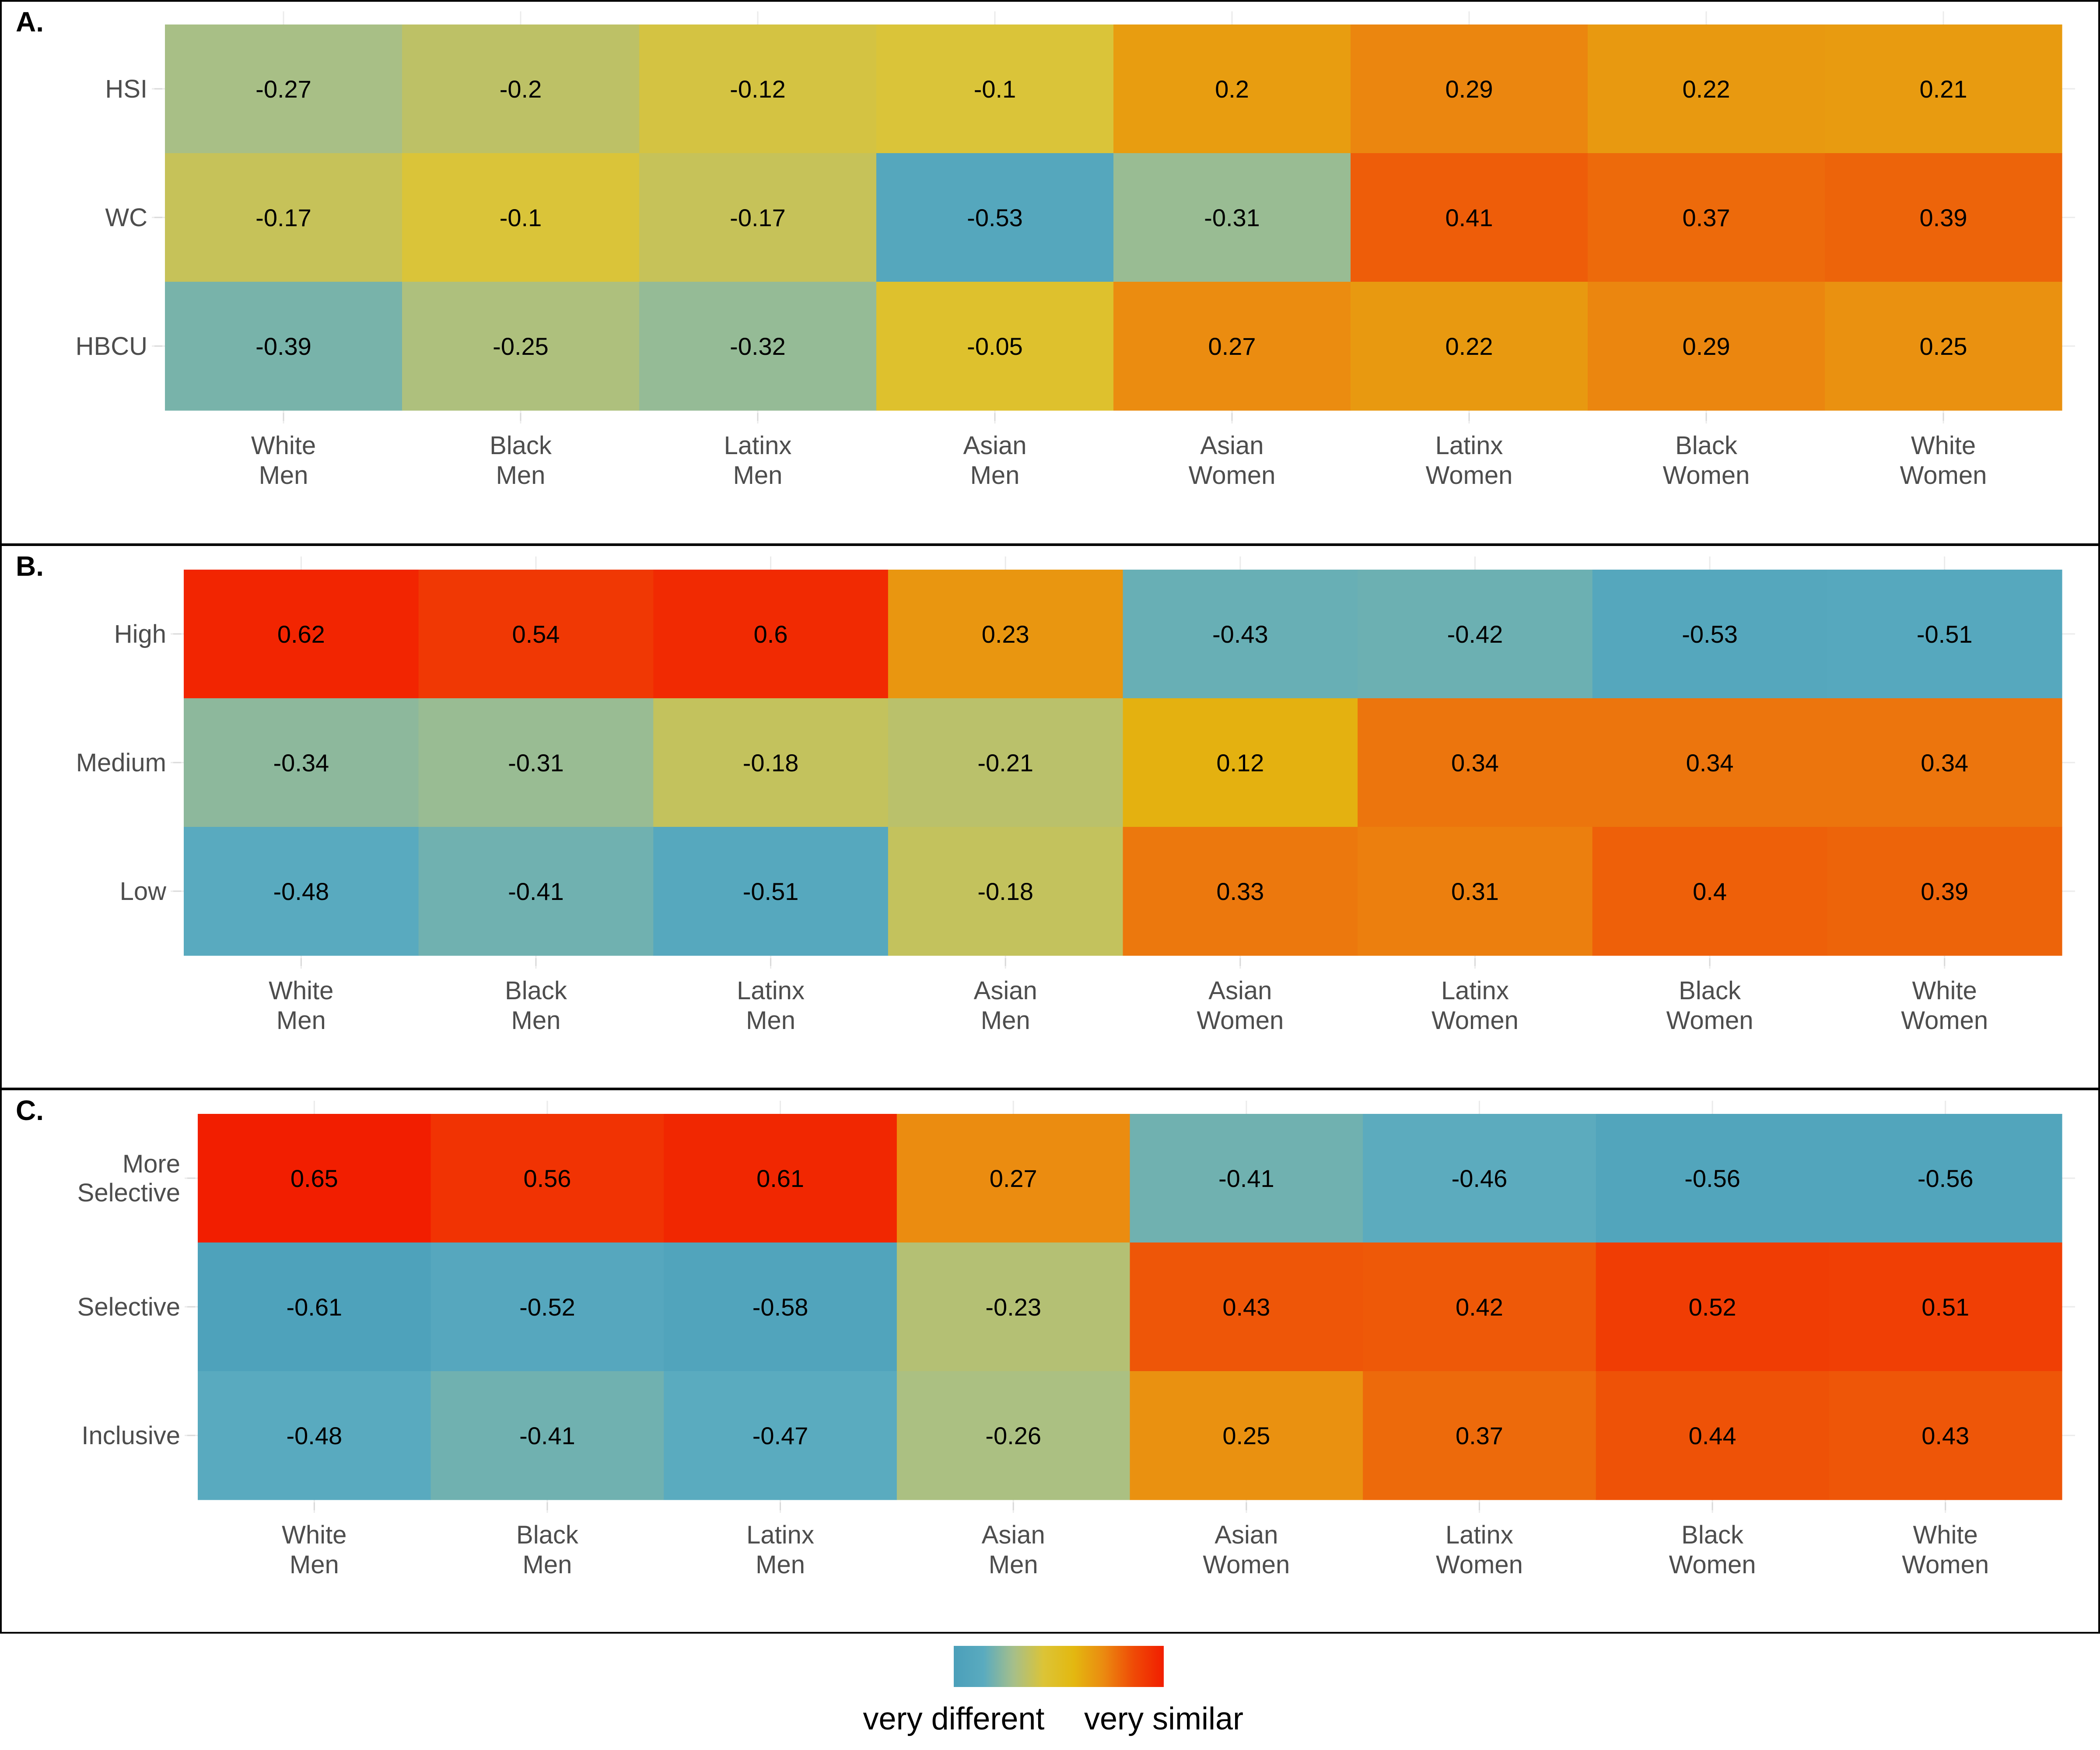 Image resolution: width=2100 pixels, height=1750 pixels. I want to click on cell-value-label: -0.61, so click(314, 1307).